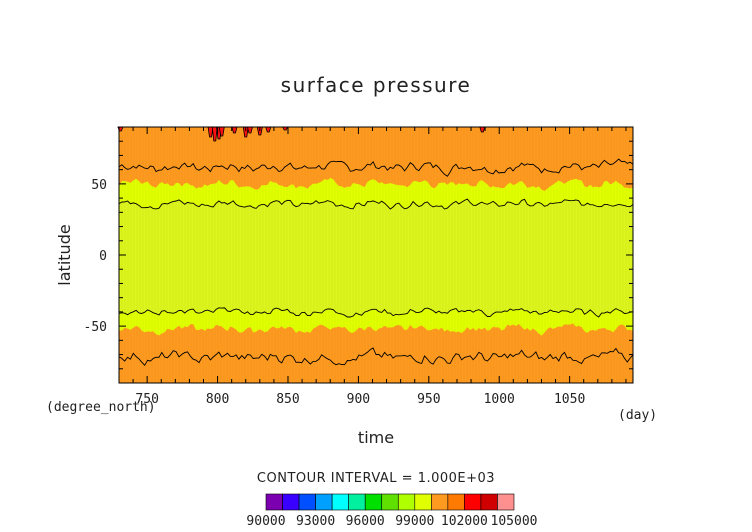  What do you see at coordinates (637, 415) in the screenshot?
I see `x-unit-label: (day)` at bounding box center [637, 415].